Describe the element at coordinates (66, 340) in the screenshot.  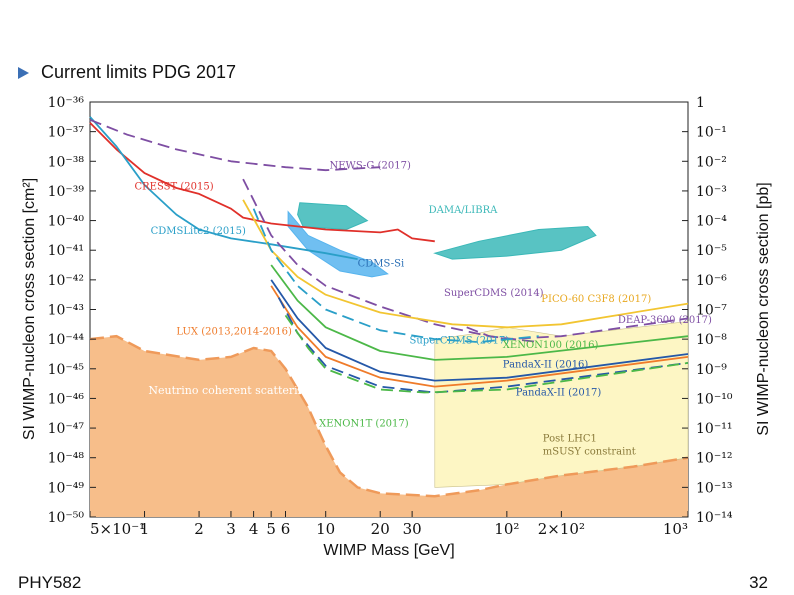
I see `y-tick-left-label-8: 10⁻⁴⁴` at that location.